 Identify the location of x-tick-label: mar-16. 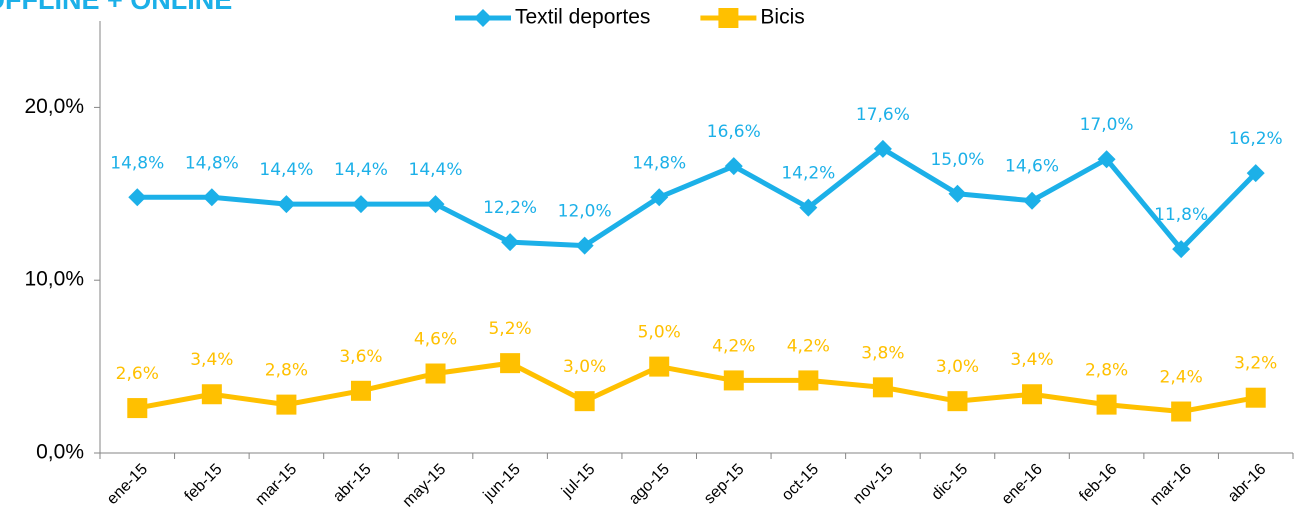
(1171, 485).